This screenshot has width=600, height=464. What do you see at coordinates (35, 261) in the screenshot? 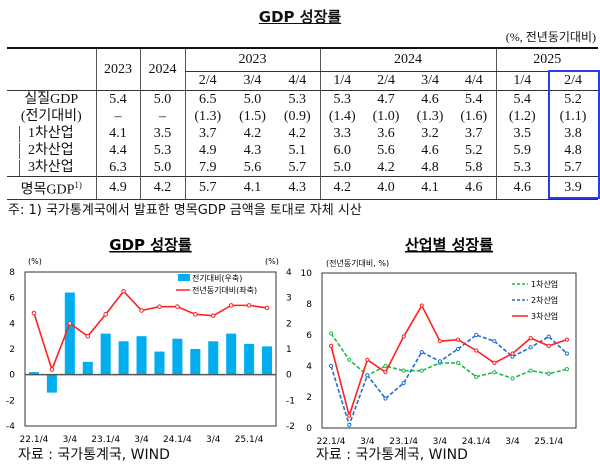
I see `left-axis-unit: (%)` at bounding box center [35, 261].